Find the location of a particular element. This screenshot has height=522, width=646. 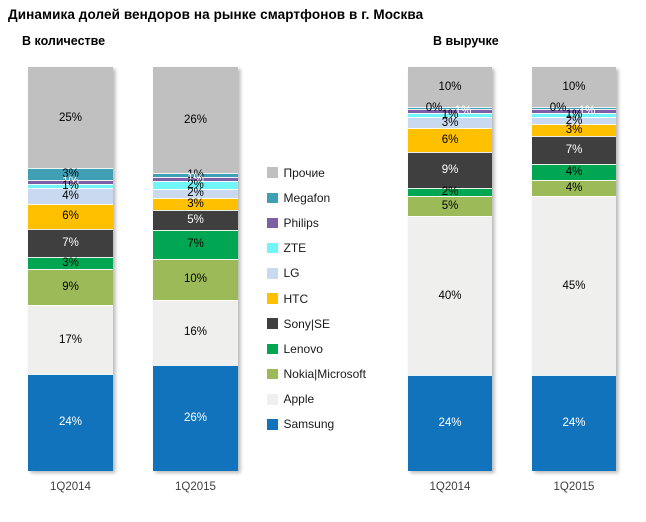

bar-segment-lenovo: 7% is located at coordinates (195, 244).